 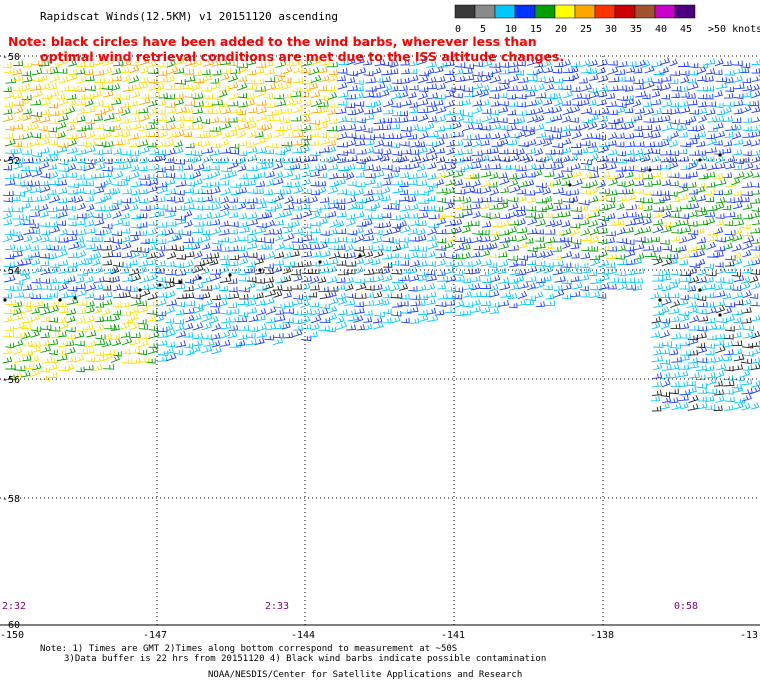 I want to click on lon-labels: -150 -147 -144 -141 -138 -13, so click(x=379, y=635).